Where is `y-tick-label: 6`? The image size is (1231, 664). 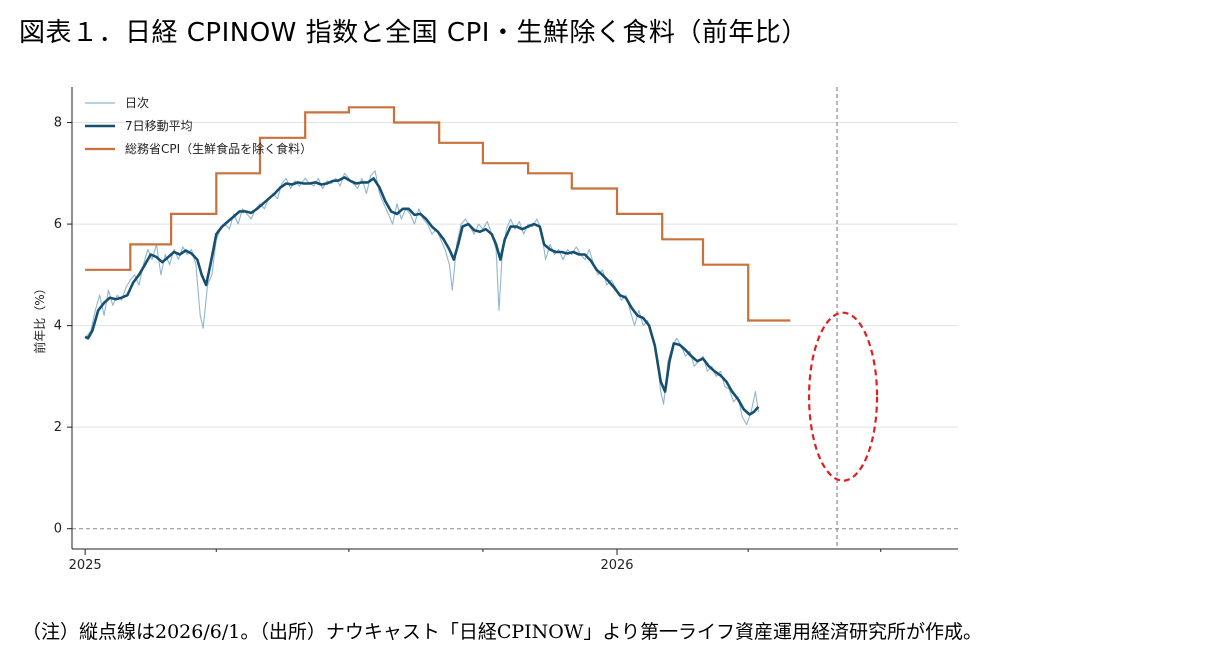 y-tick-label: 6 is located at coordinates (58, 224).